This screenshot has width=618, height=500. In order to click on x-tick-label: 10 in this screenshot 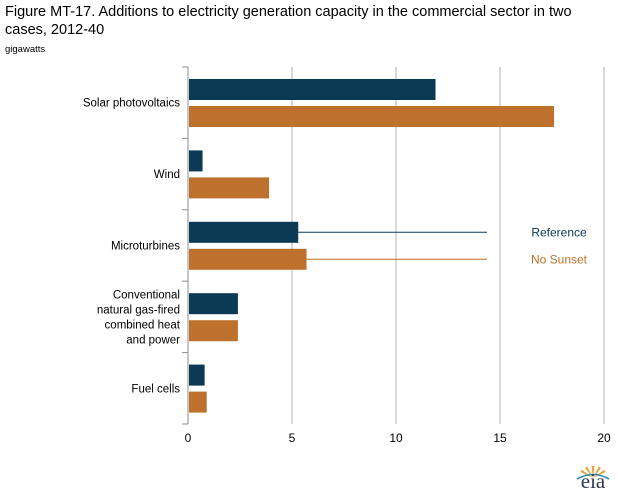, I will do `click(396, 438)`.